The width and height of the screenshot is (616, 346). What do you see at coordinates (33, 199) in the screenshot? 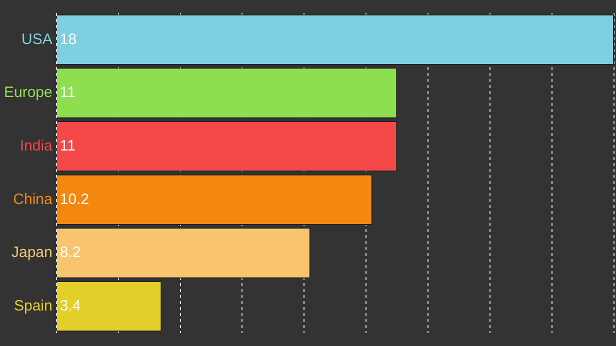
I see `y-tick-label: China` at bounding box center [33, 199].